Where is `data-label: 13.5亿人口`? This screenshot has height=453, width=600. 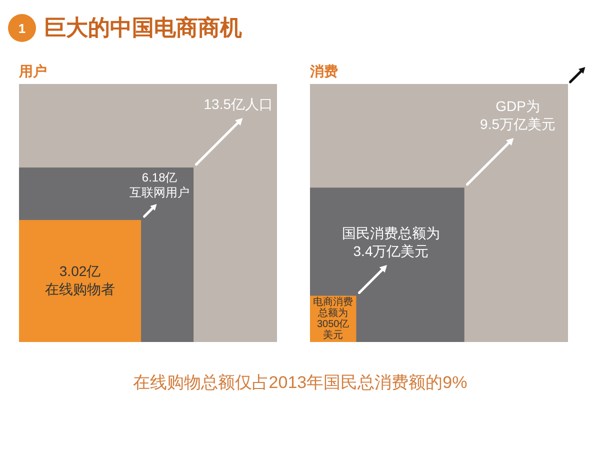 data-label: 13.5亿人口 is located at coordinates (238, 104).